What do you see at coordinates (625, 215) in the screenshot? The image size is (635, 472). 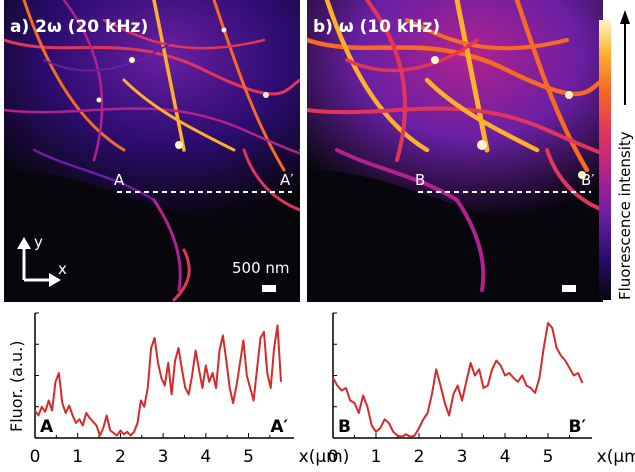 I see `colorbar-label: Fluorescence intensity` at bounding box center [625, 215].